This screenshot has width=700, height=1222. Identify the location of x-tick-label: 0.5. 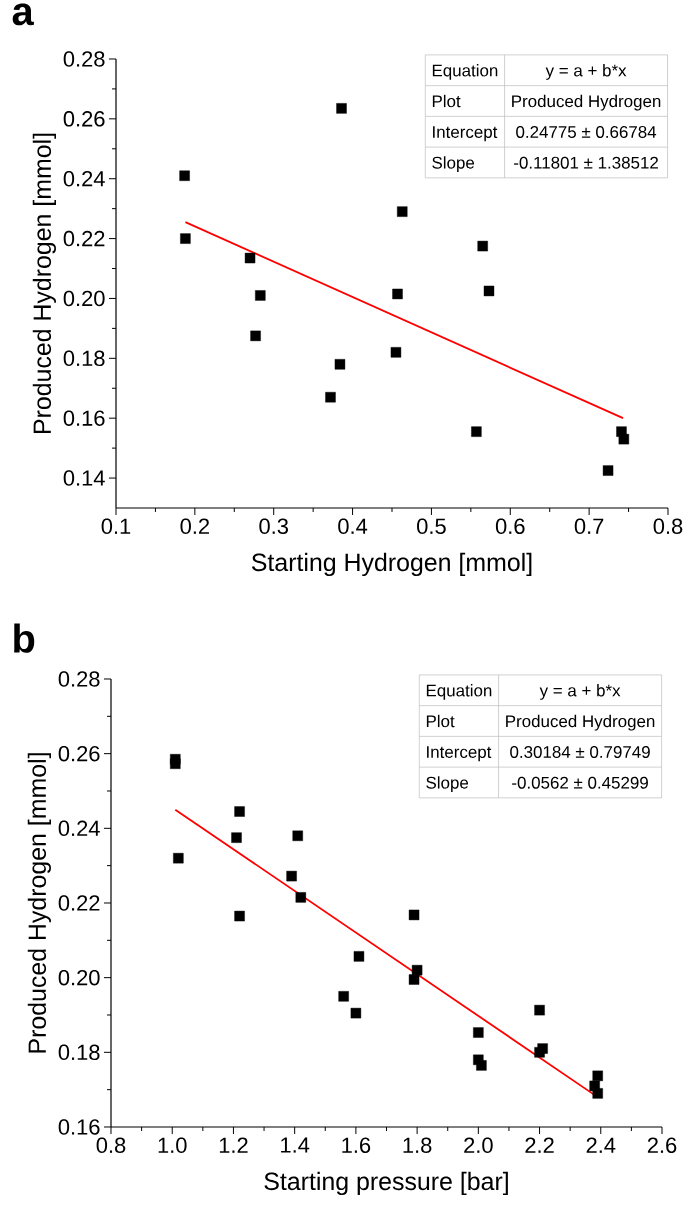
(431, 526).